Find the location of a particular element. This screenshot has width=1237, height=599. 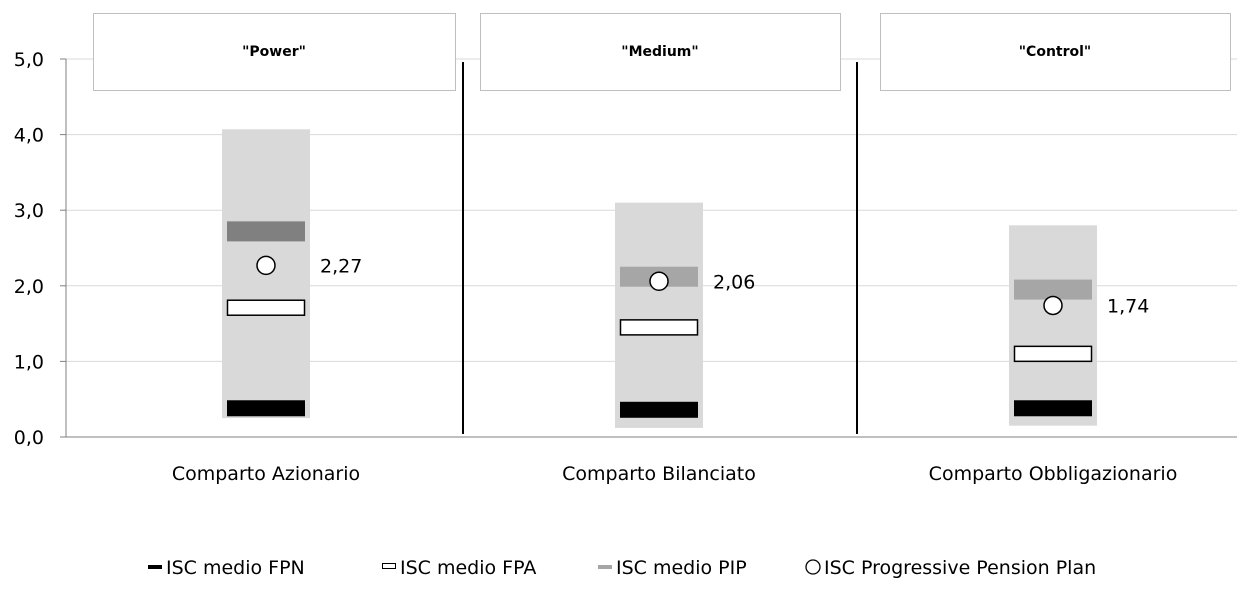

x-category-label: Comparto Obbligazionario is located at coordinates (1053, 474).